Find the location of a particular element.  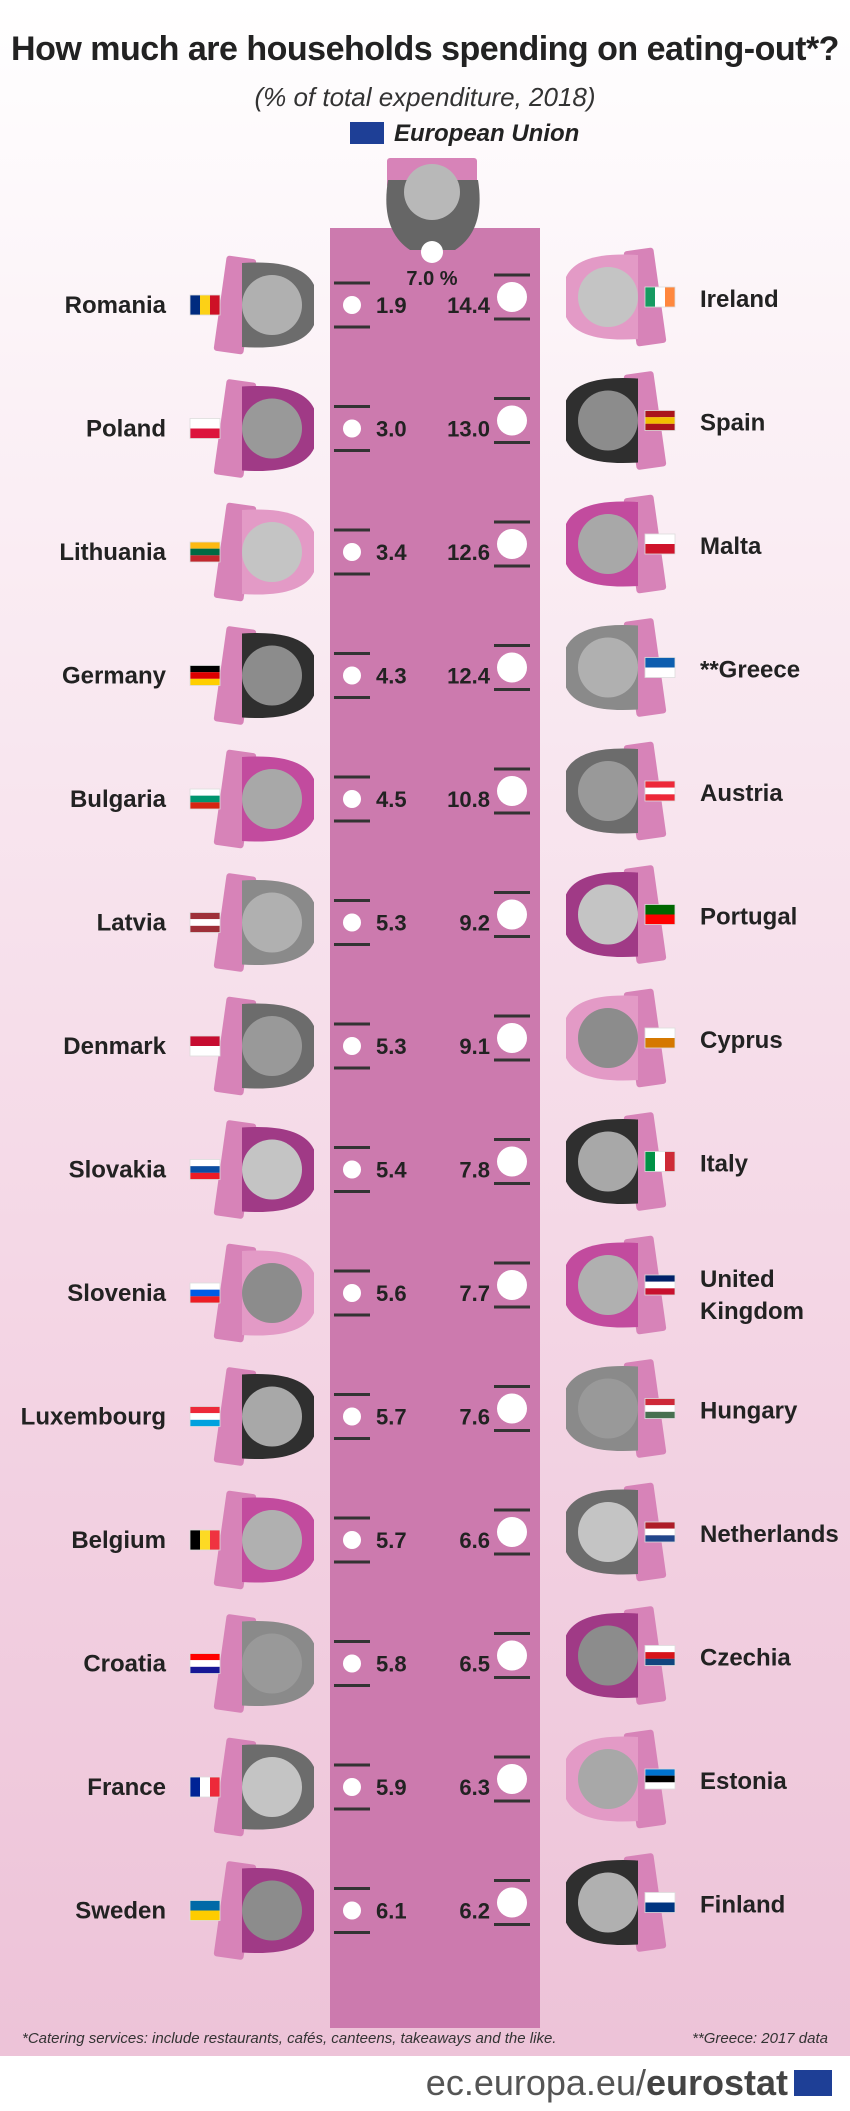

place-setting-croatia is located at coordinates (291, 1663).